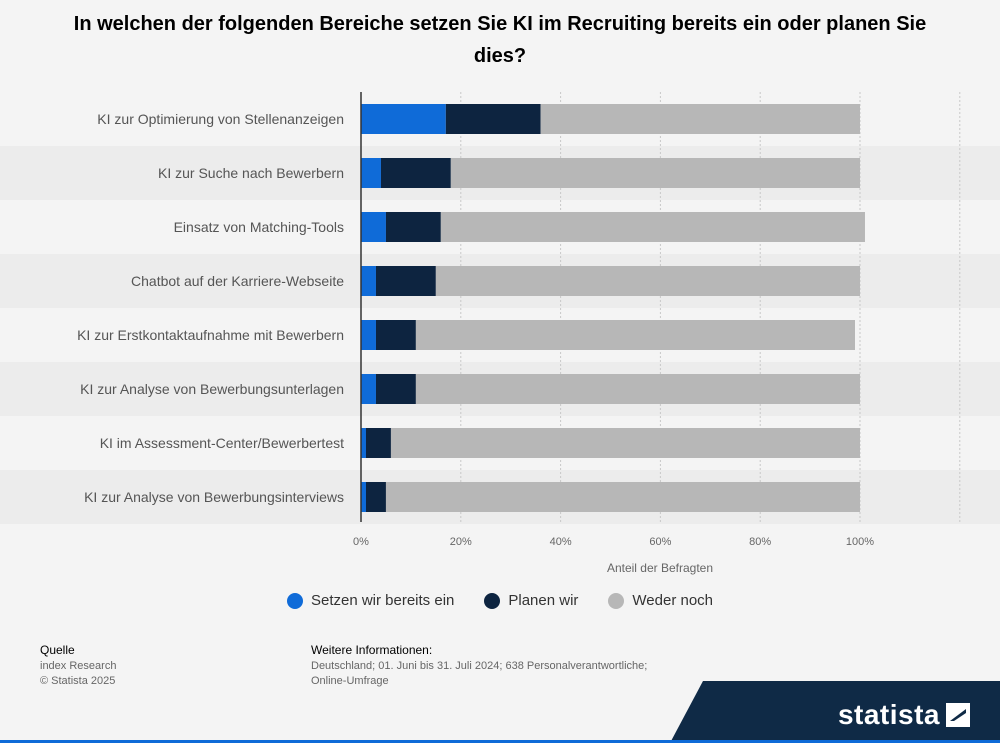 Image resolution: width=1000 pixels, height=743 pixels. Describe the element at coordinates (958, 715) in the screenshot. I see `statista-logo-icon` at that location.